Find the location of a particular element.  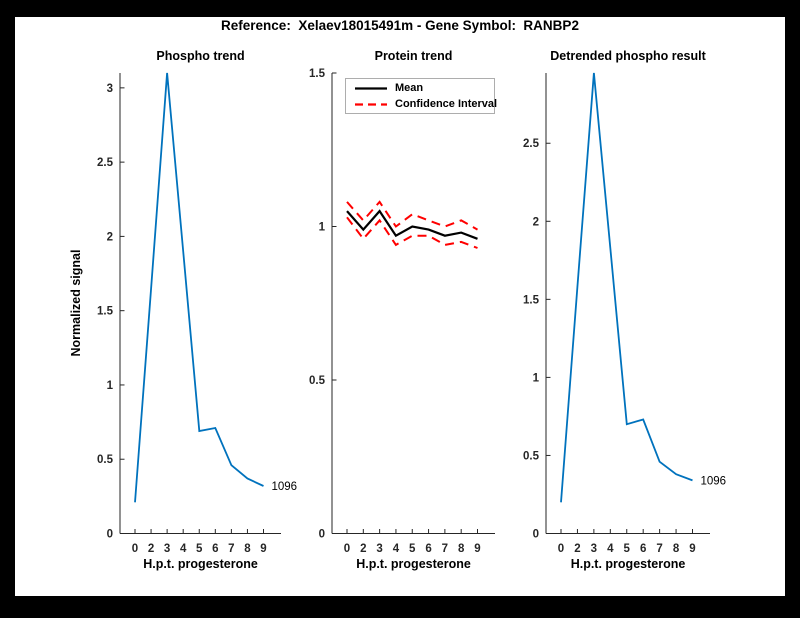

ci-lower-line is located at coordinates (412, 232).